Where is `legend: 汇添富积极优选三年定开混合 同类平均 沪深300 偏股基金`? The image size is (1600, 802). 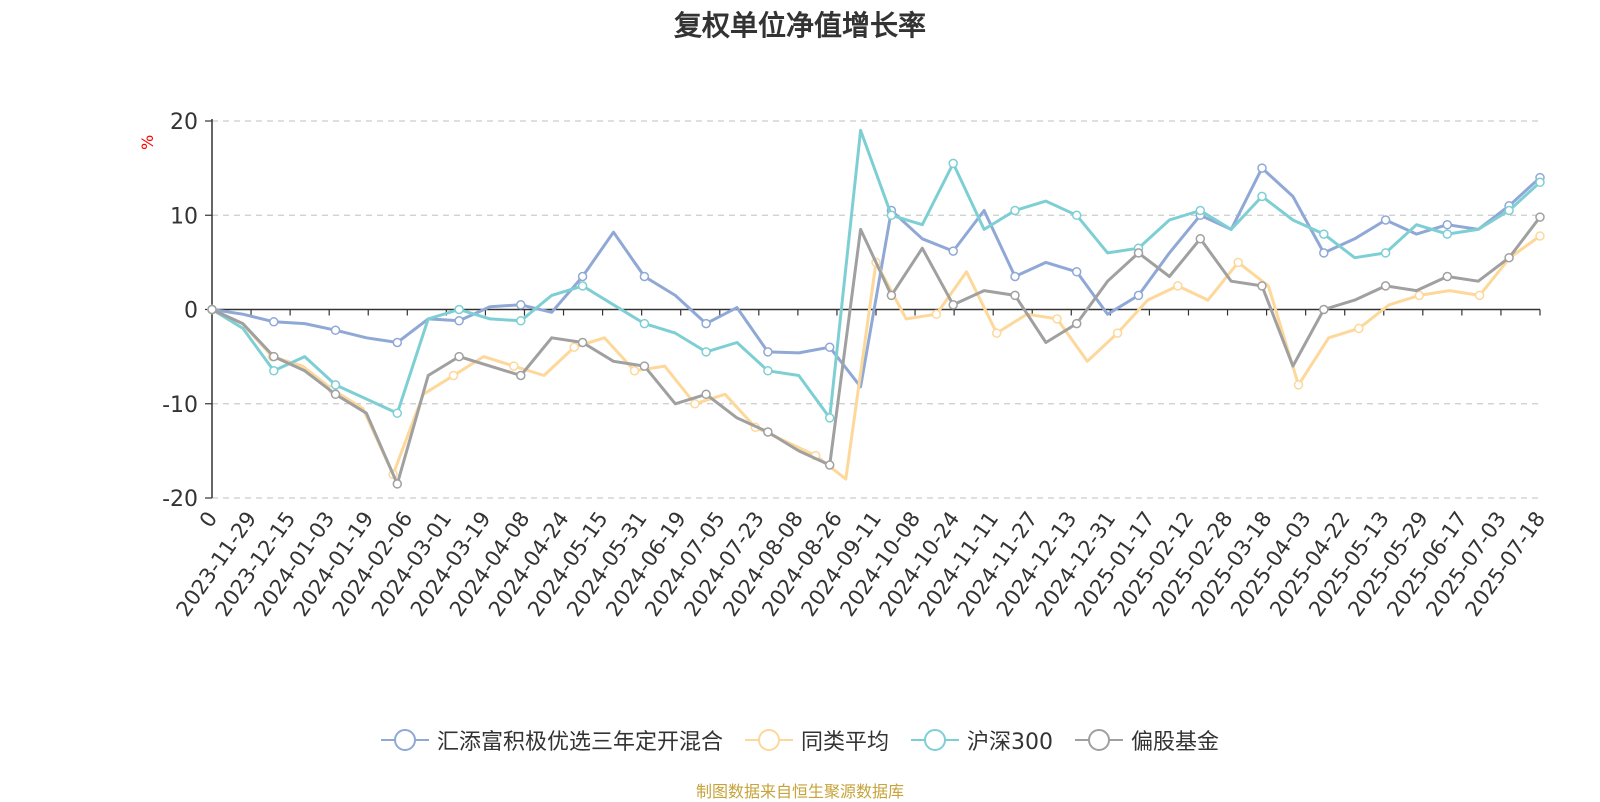
legend: 汇添富积极优选三年定开混合 同类平均 沪深300 偏股基金 is located at coordinates (800, 740).